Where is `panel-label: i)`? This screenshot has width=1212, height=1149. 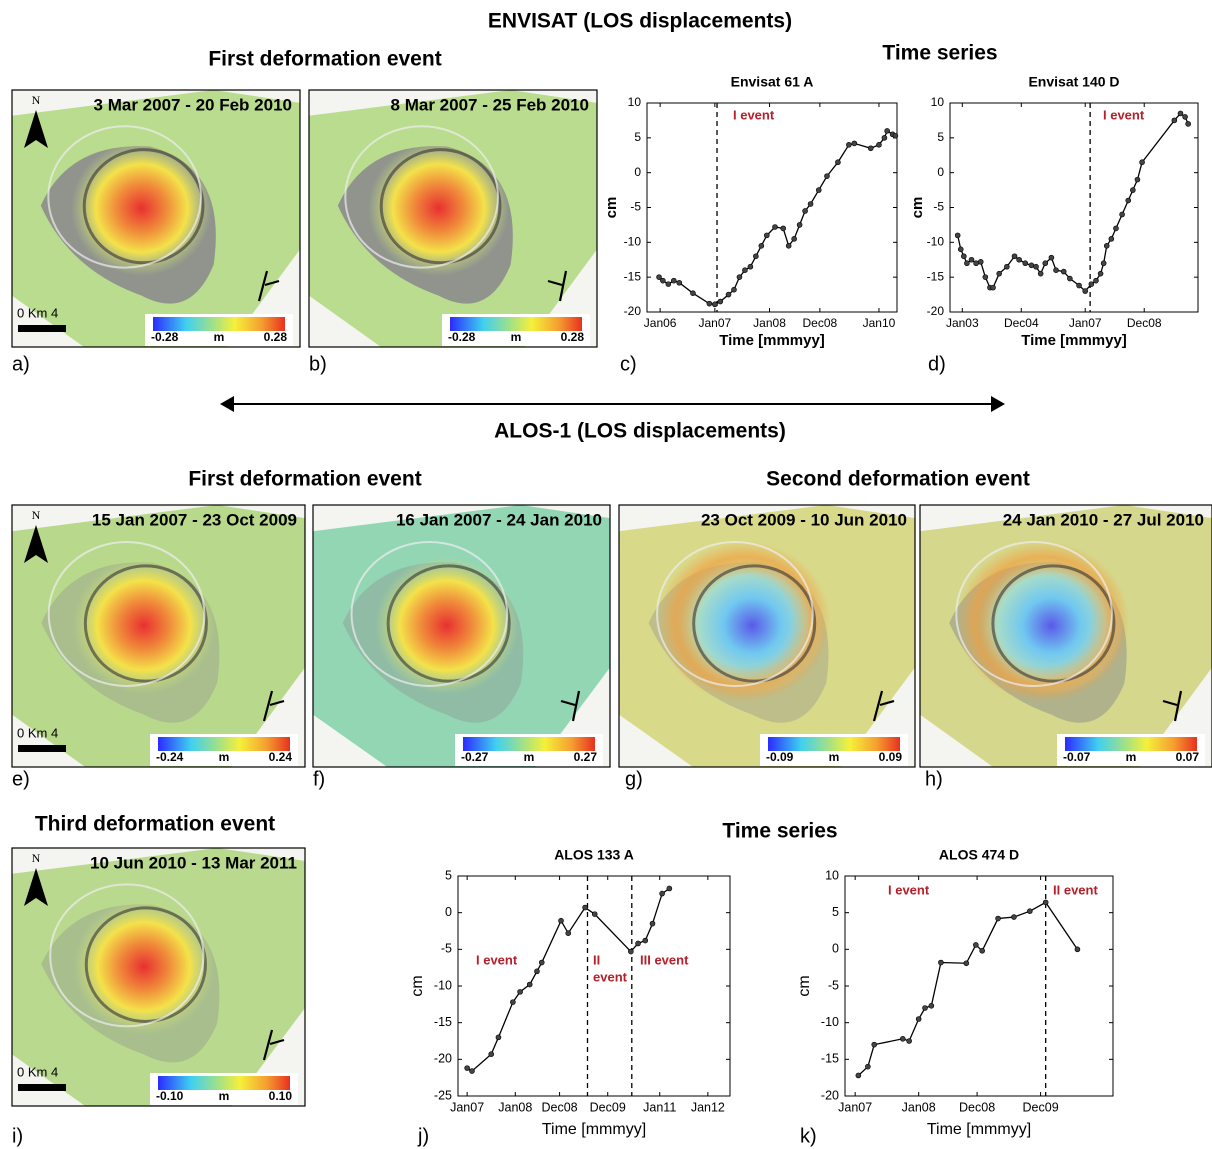 panel-label: i) is located at coordinates (17, 1136).